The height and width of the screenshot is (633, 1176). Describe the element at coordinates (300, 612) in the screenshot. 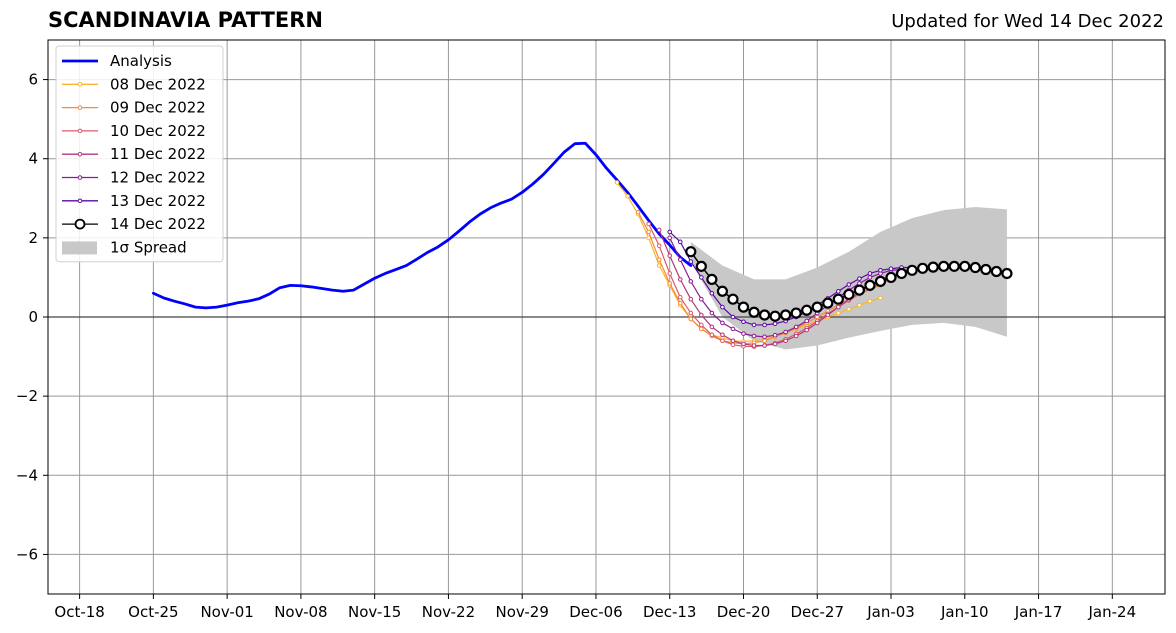

I see `x-tick-label: Nov-08` at that location.